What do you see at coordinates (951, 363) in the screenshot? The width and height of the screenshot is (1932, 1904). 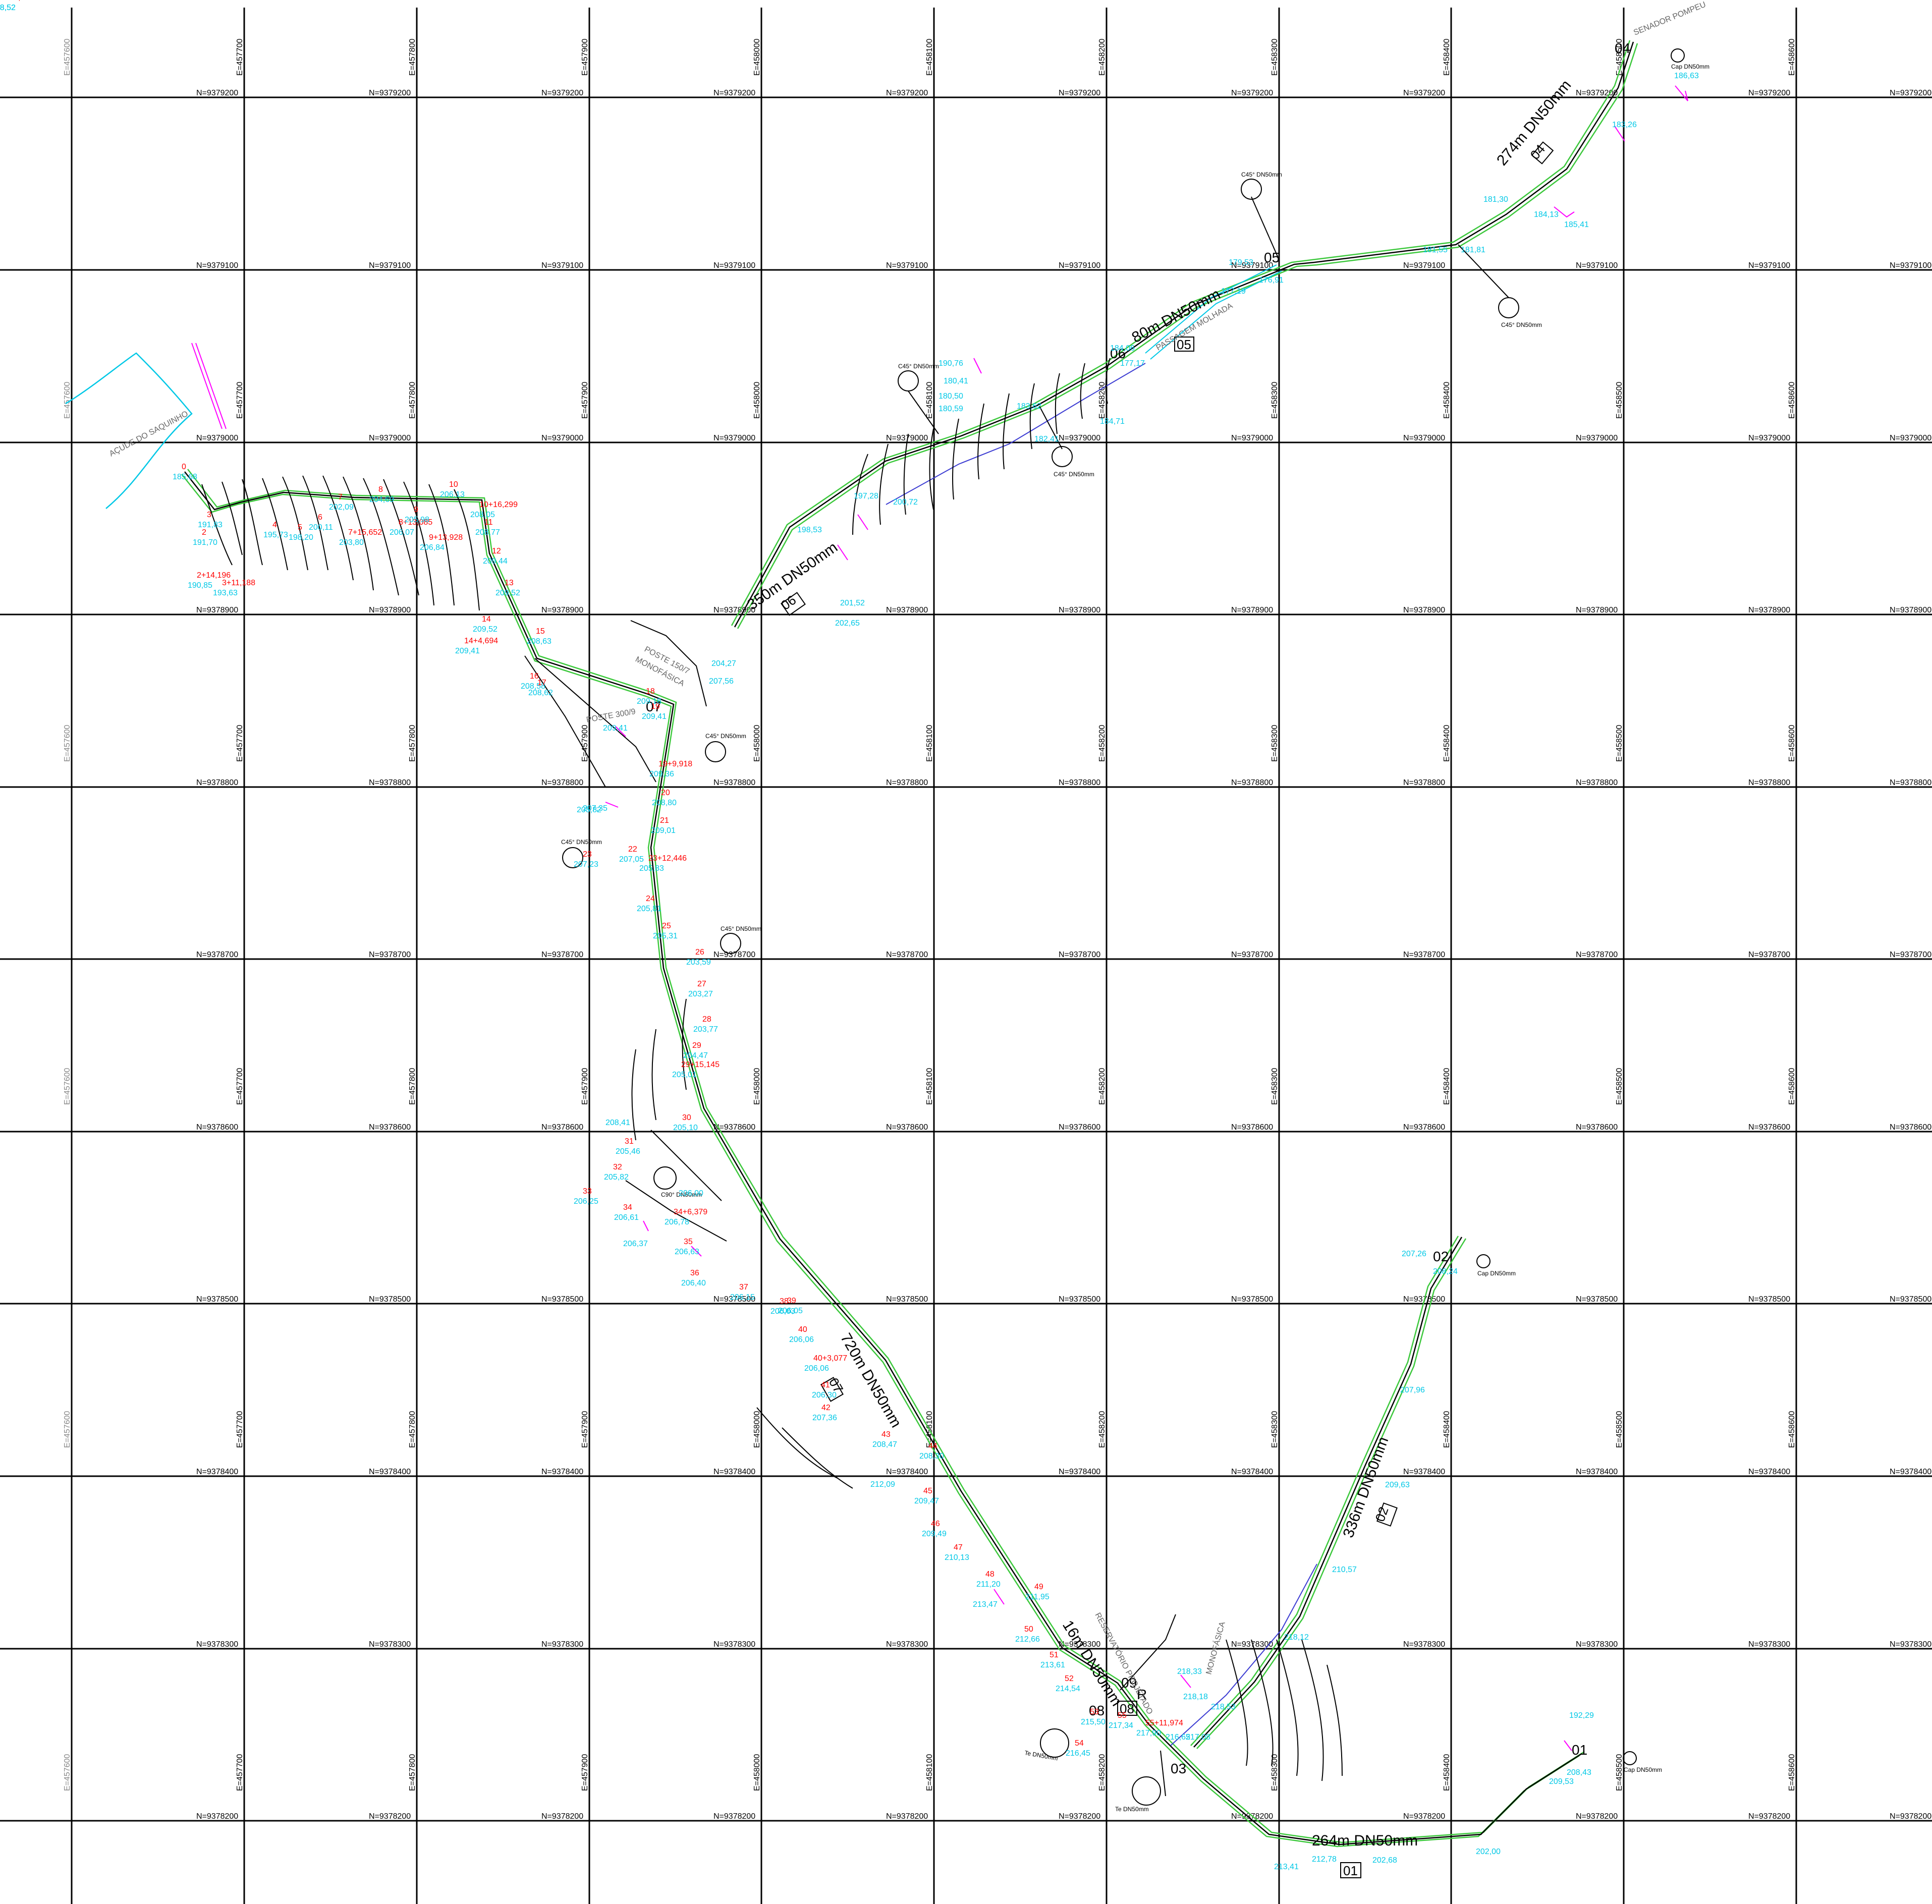 I see `spot-elevation: 190,76` at bounding box center [951, 363].